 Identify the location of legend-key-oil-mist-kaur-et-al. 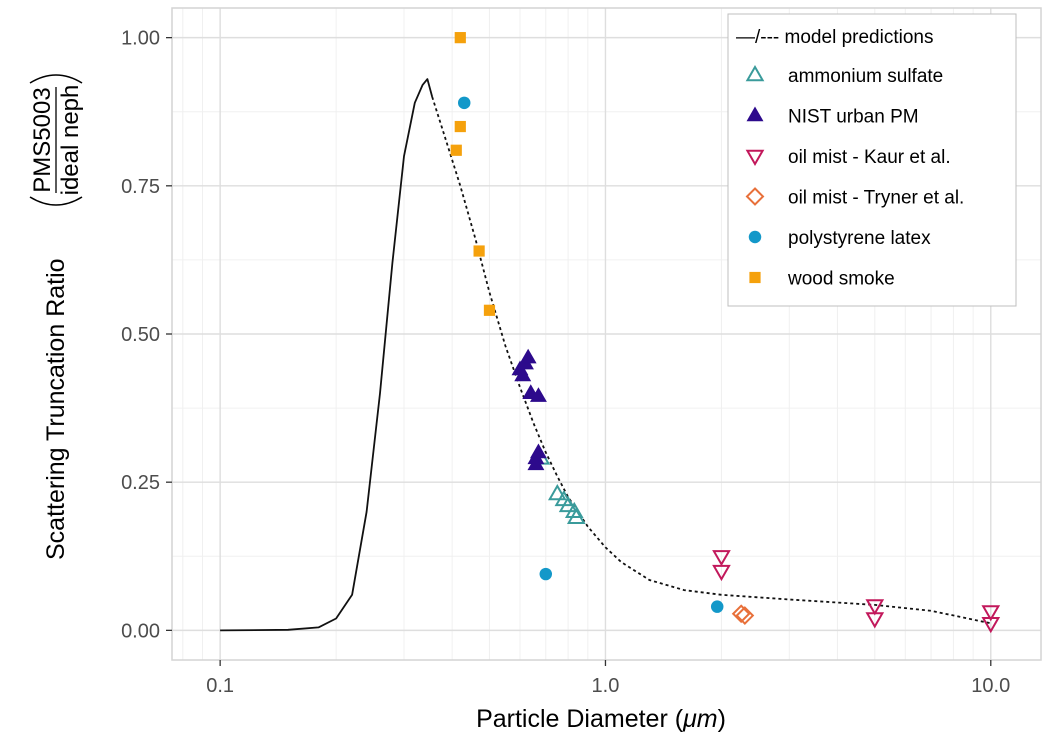
(755, 158).